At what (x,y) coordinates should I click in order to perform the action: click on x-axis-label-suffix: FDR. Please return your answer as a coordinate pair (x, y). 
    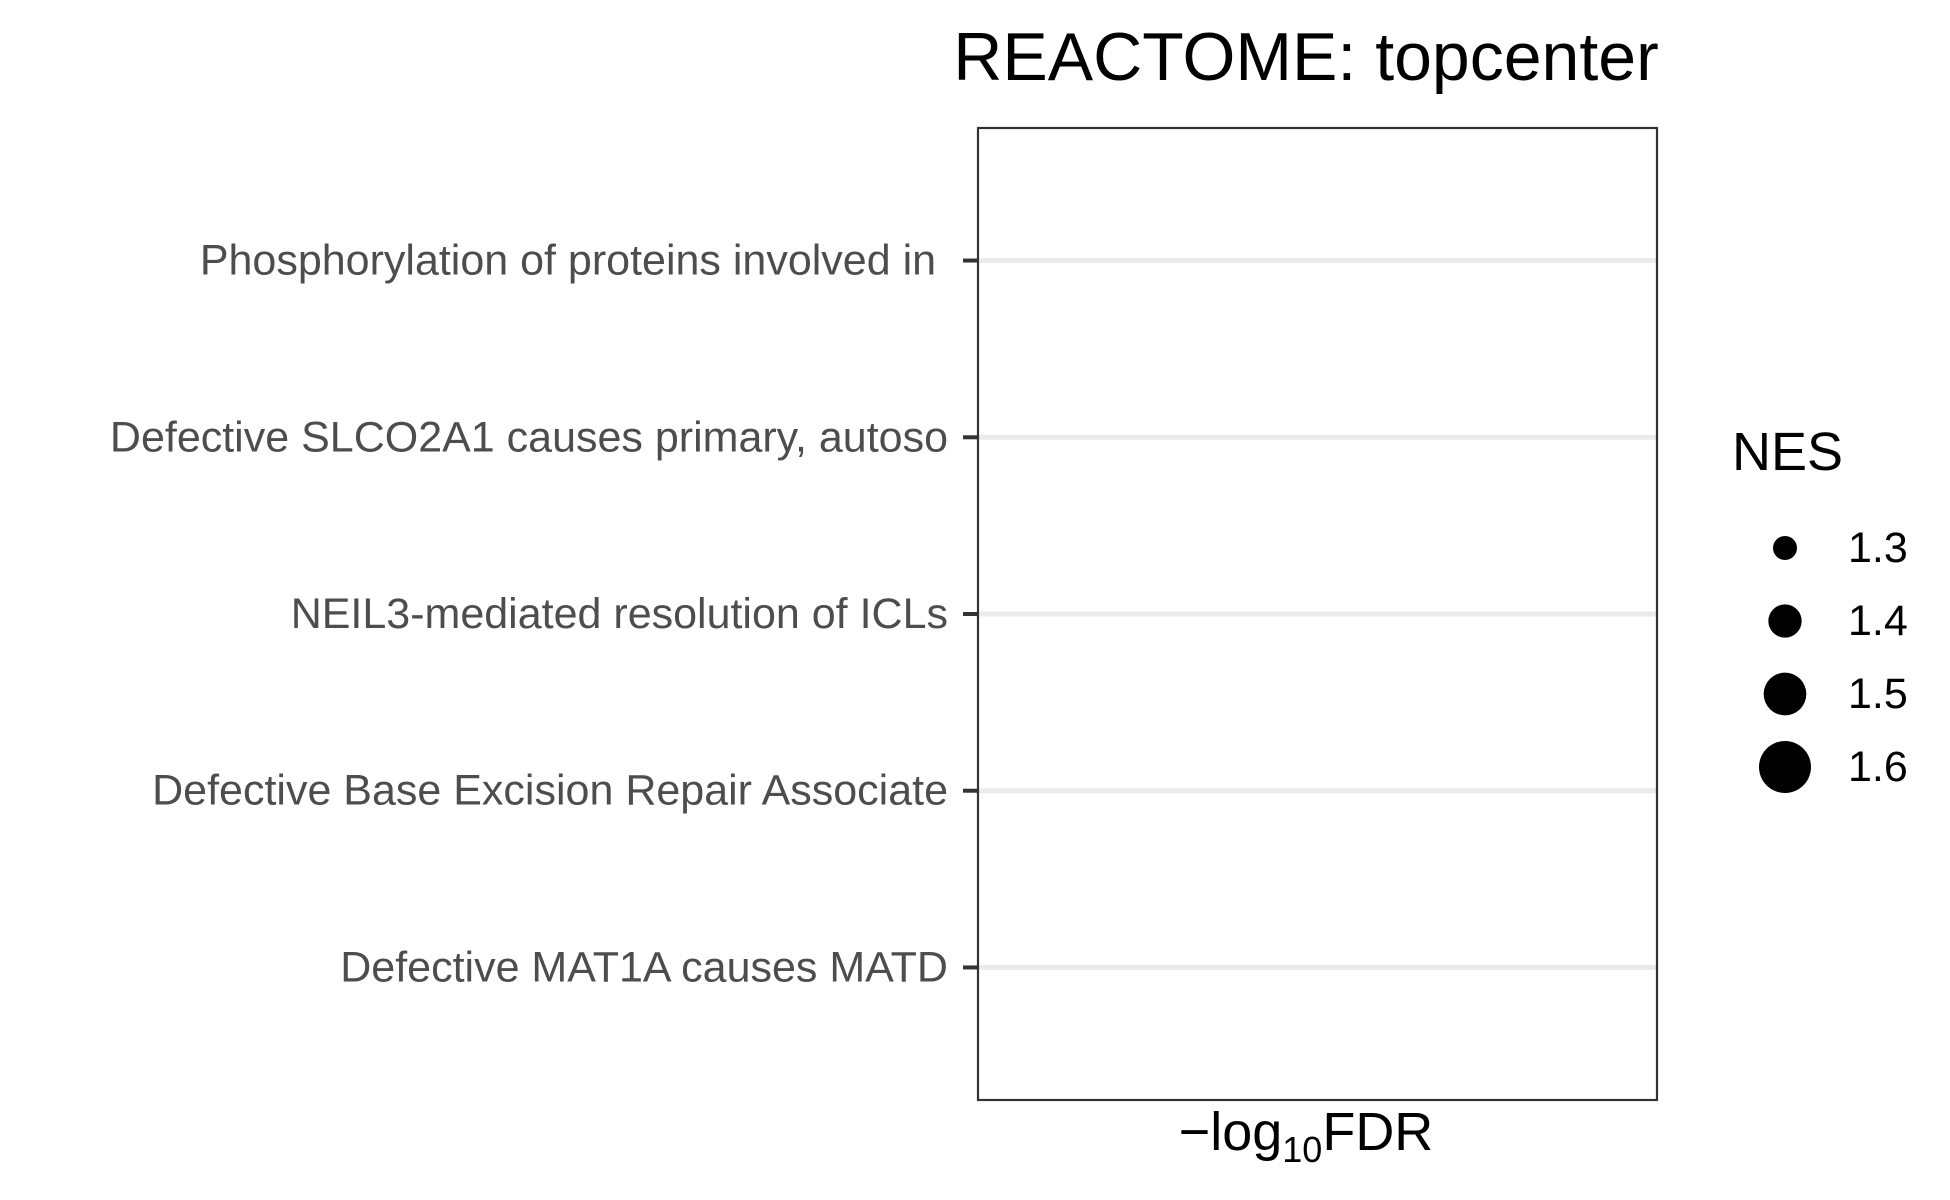
    Looking at the image, I should click on (1377, 1132).